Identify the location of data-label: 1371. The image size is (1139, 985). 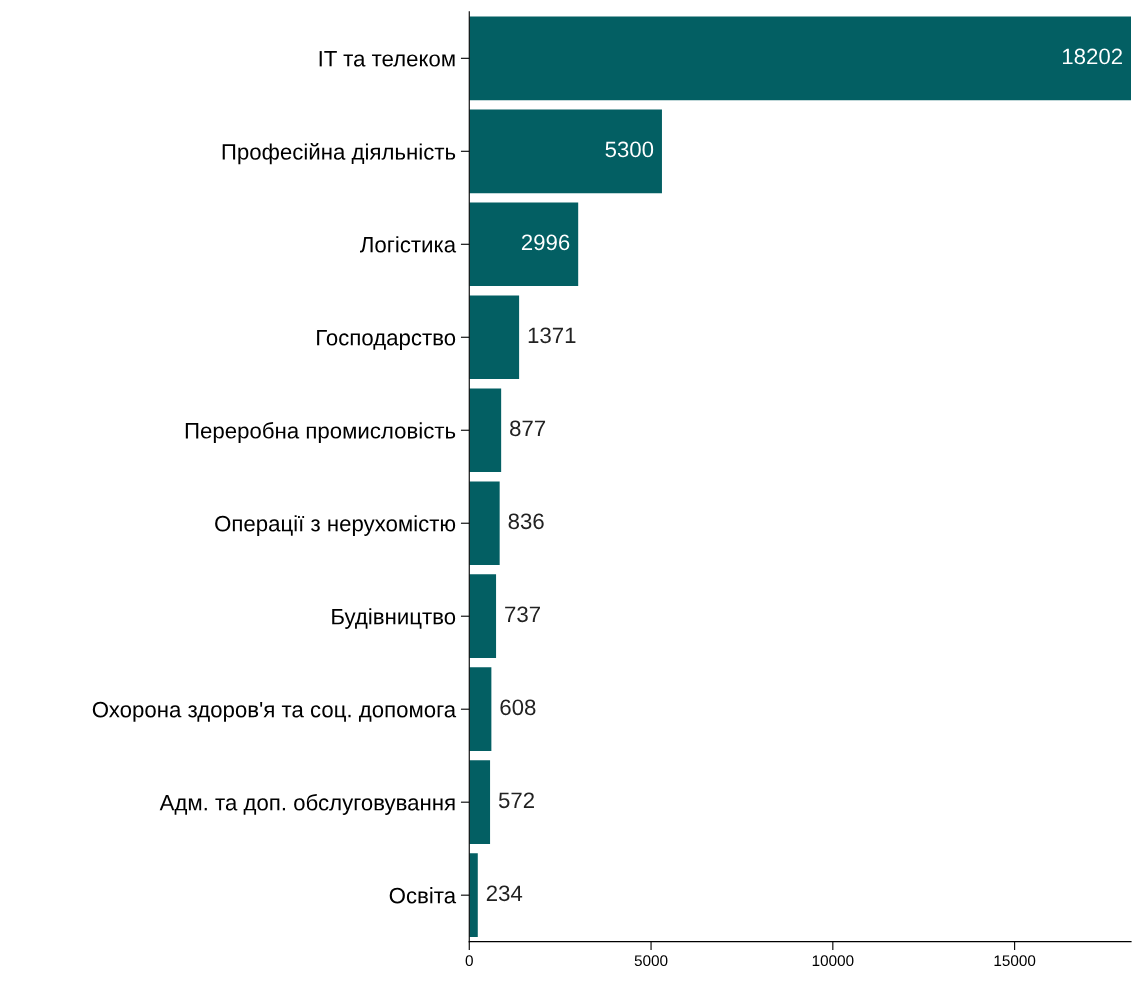
(552, 335).